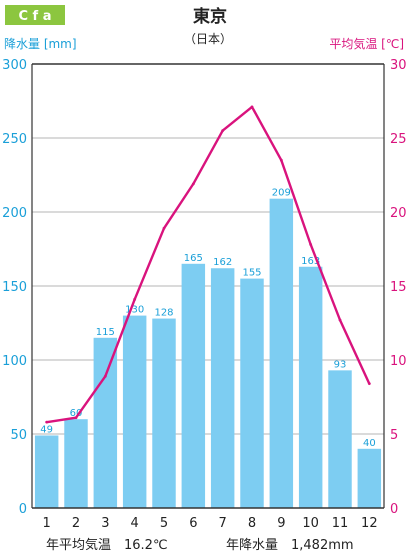  I want to click on precip-value-label: 128, so click(163, 313).